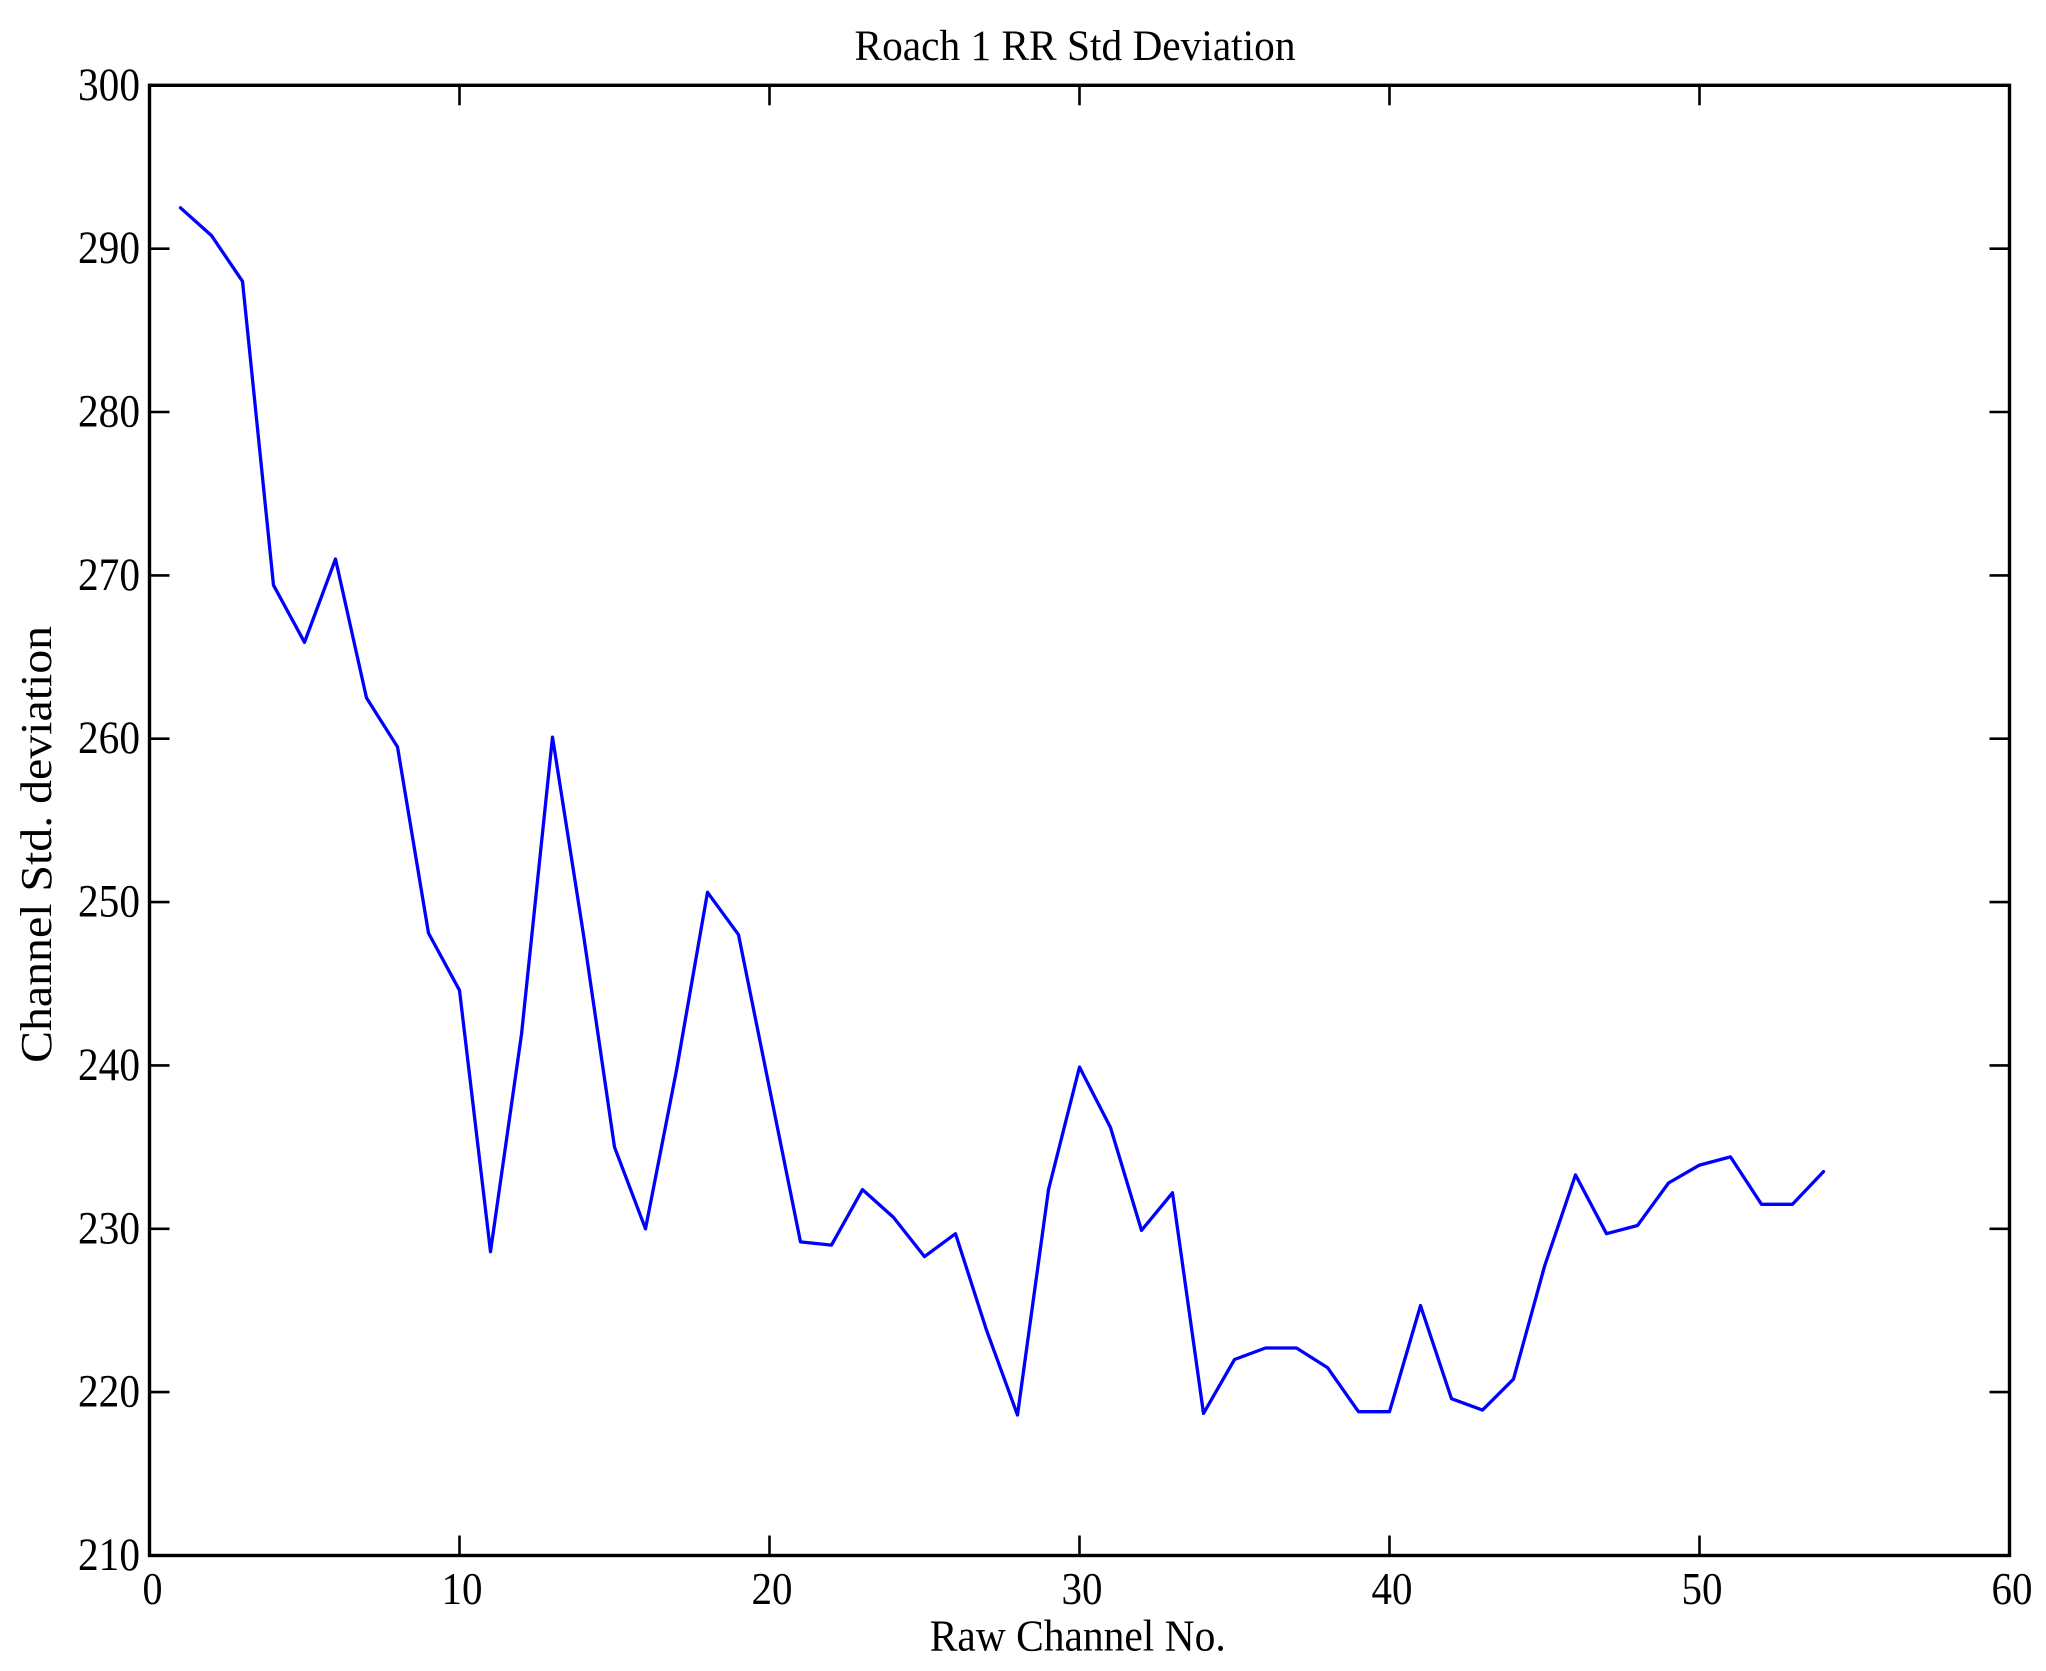  Describe the element at coordinates (1392, 1588) in the screenshot. I see `svg-text: 40` at that location.